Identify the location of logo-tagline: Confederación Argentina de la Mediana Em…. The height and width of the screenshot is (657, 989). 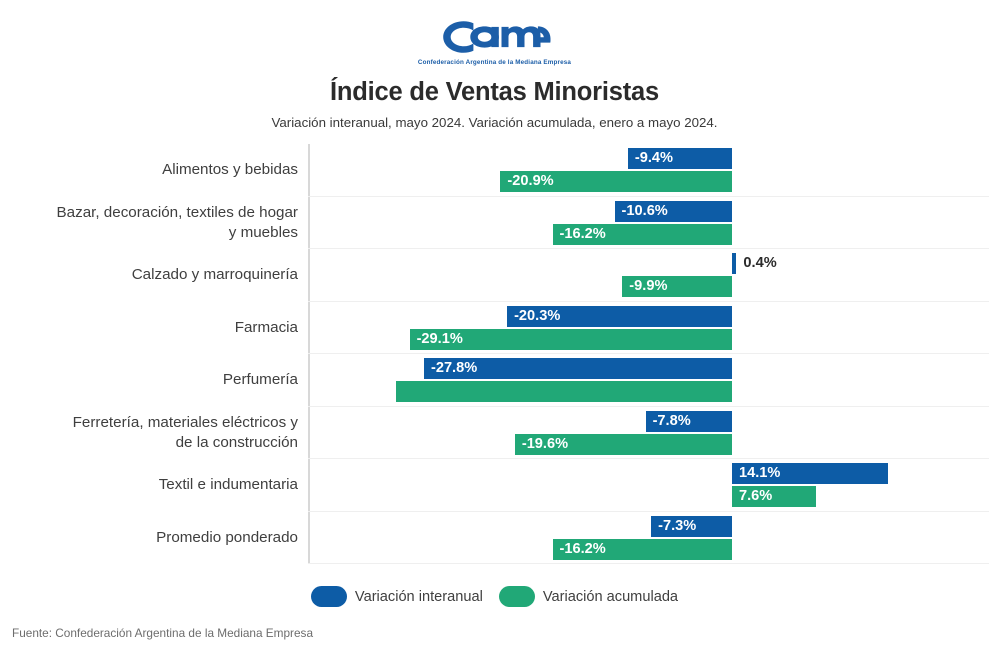
(494, 62).